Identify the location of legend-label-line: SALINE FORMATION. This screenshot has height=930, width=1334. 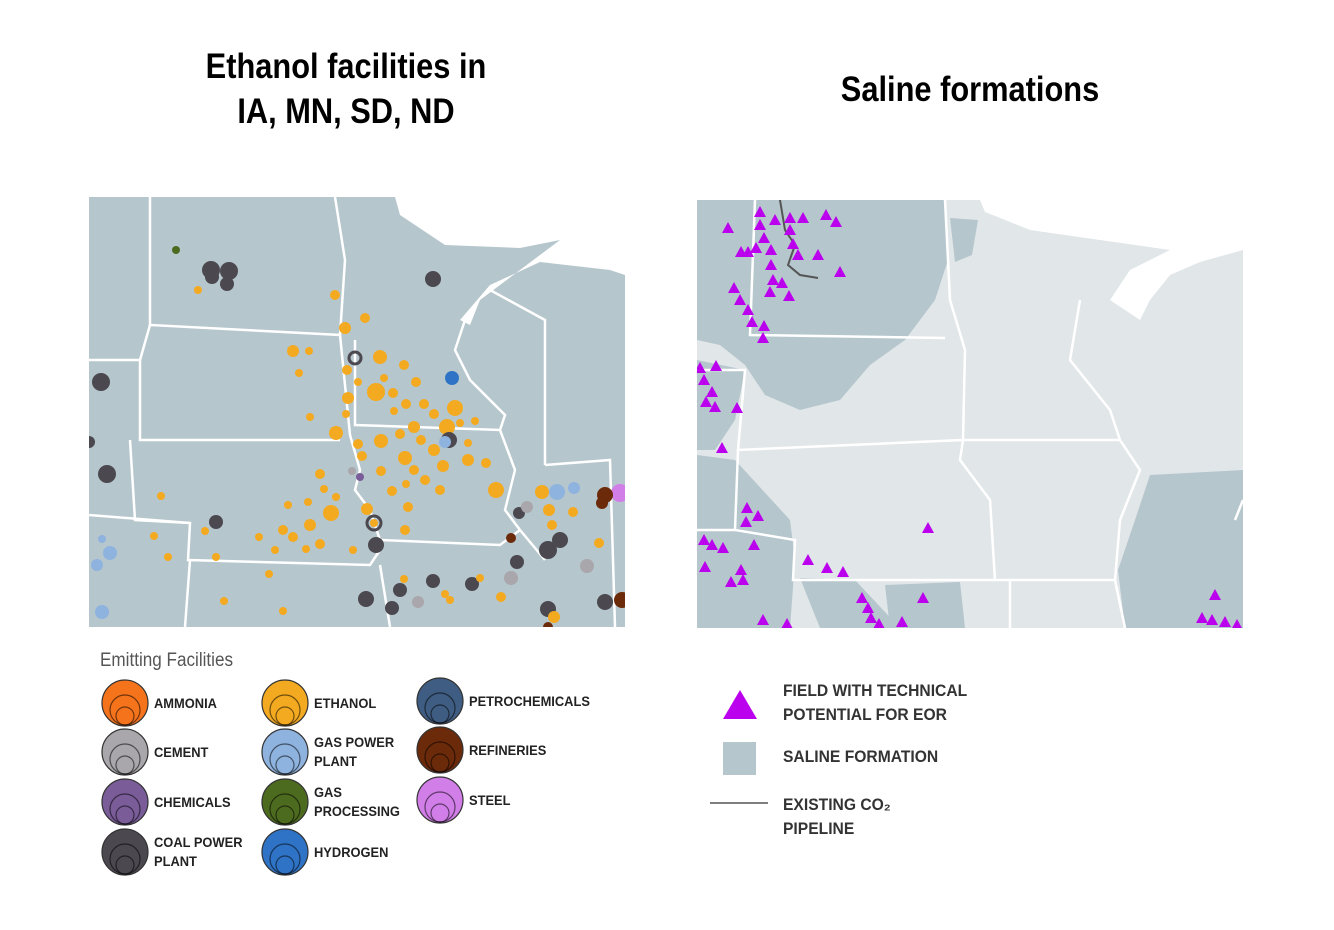
(861, 756).